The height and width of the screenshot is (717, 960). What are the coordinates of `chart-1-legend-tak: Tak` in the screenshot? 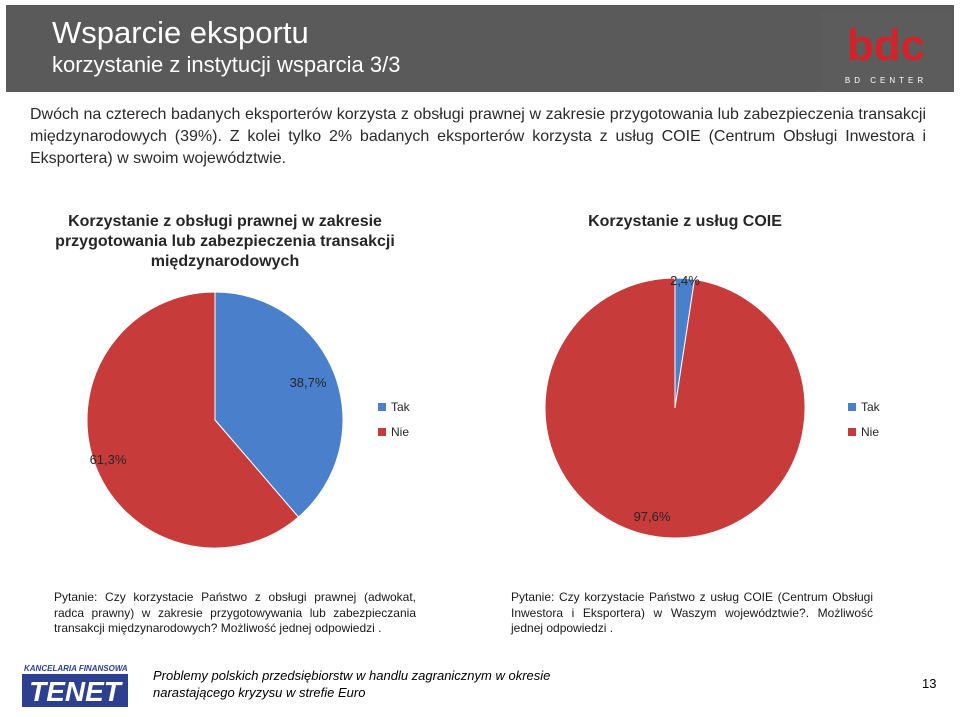 It's located at (394, 407).